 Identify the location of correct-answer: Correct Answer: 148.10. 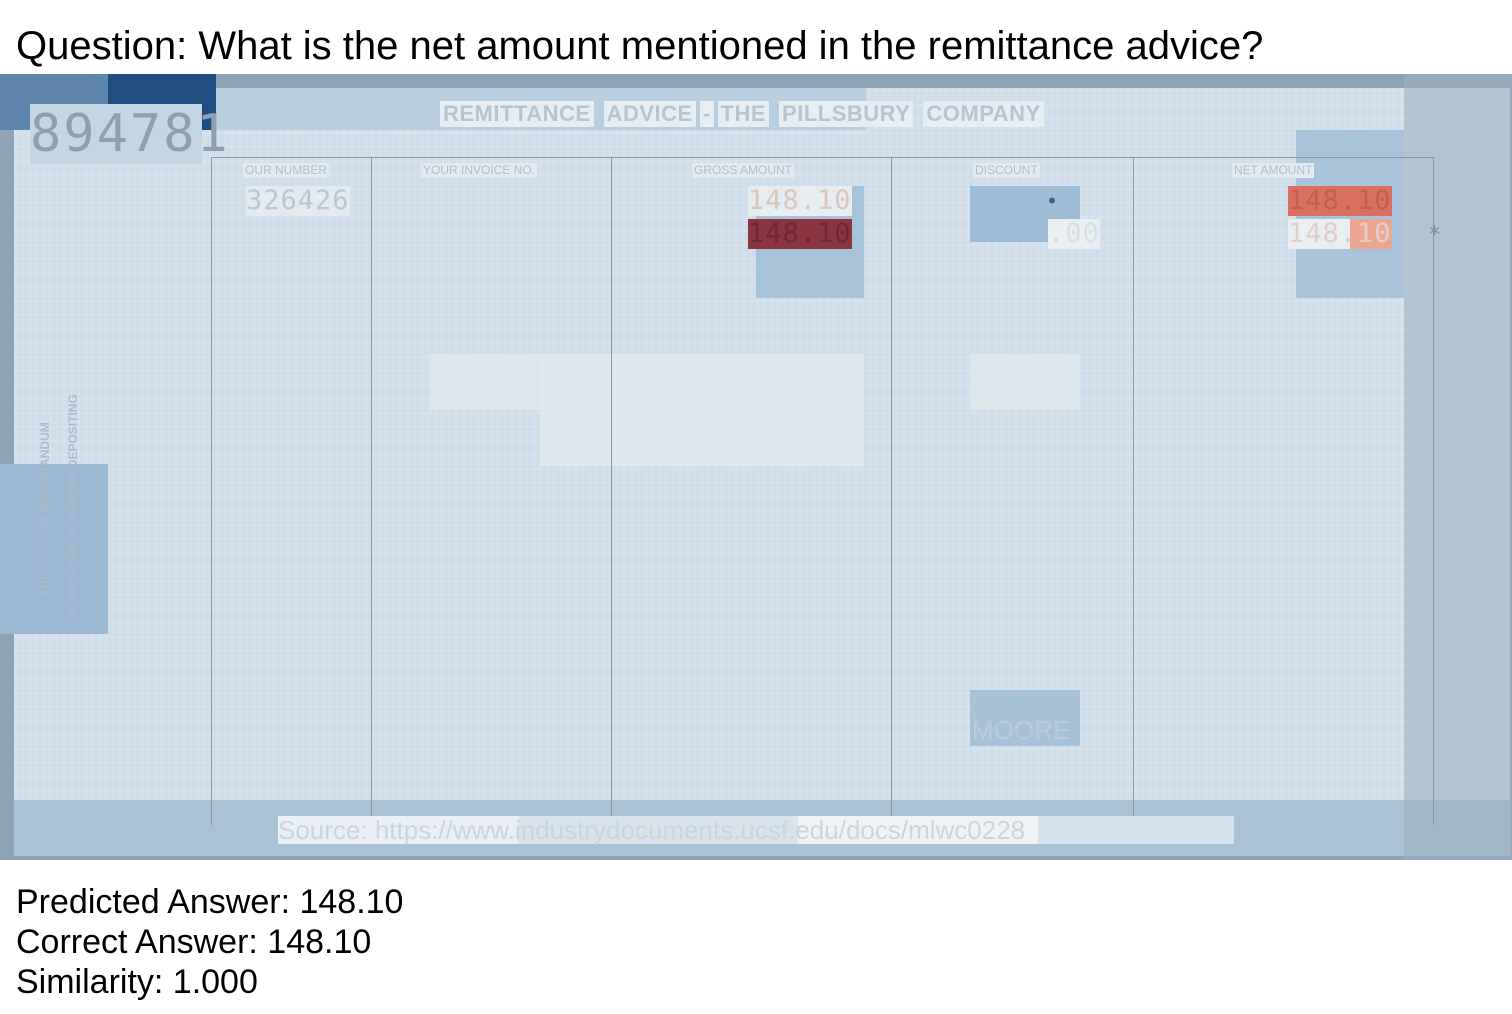
(194, 942).